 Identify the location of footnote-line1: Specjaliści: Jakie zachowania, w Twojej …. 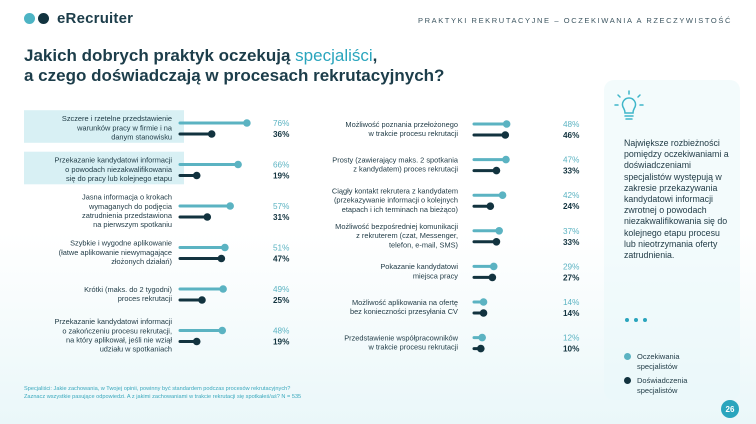
(157, 389).